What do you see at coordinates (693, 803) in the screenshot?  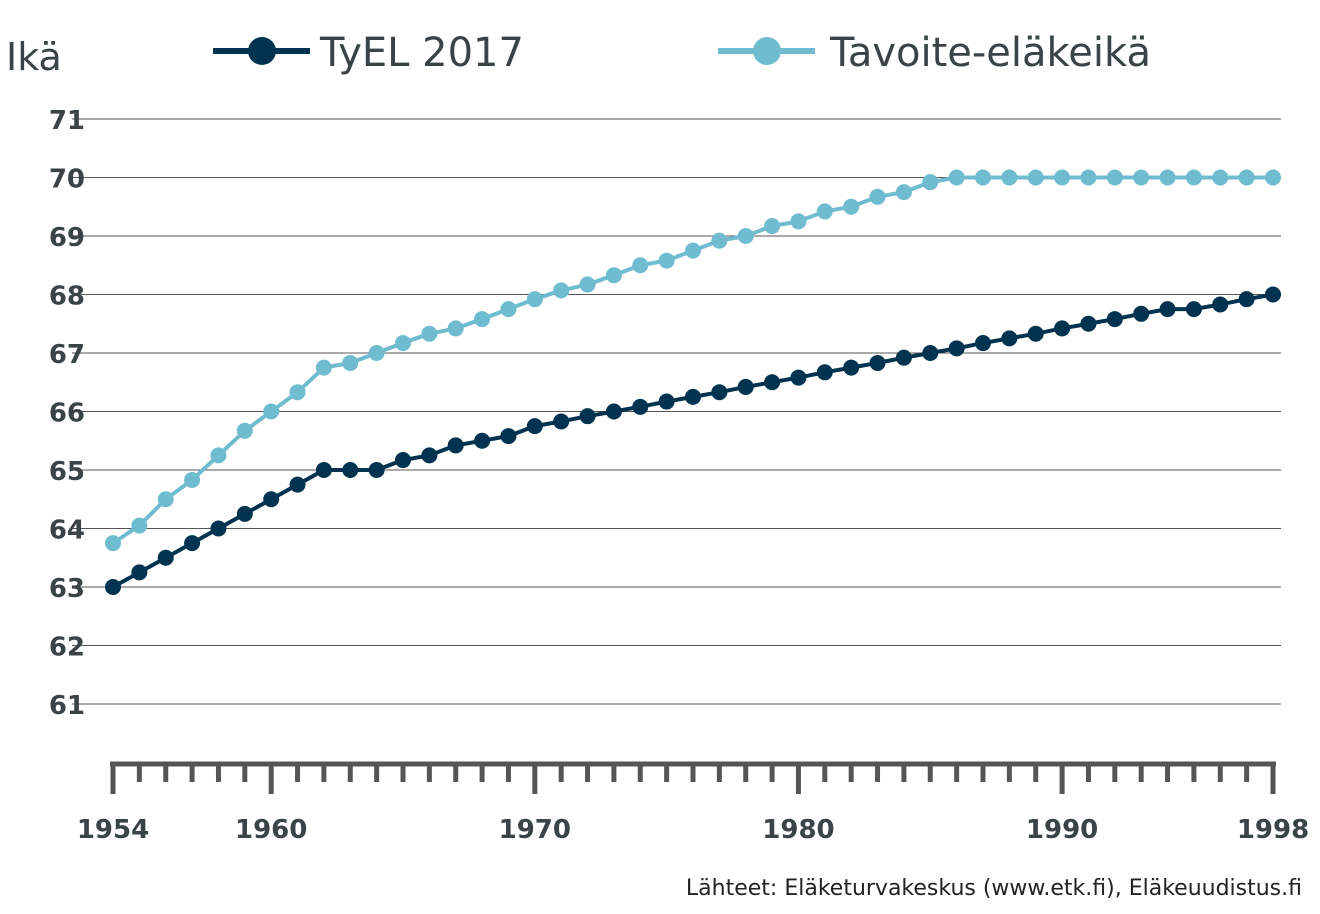 I see `x-axis: 1954 1960 1970 1980 1990 1998` at bounding box center [693, 803].